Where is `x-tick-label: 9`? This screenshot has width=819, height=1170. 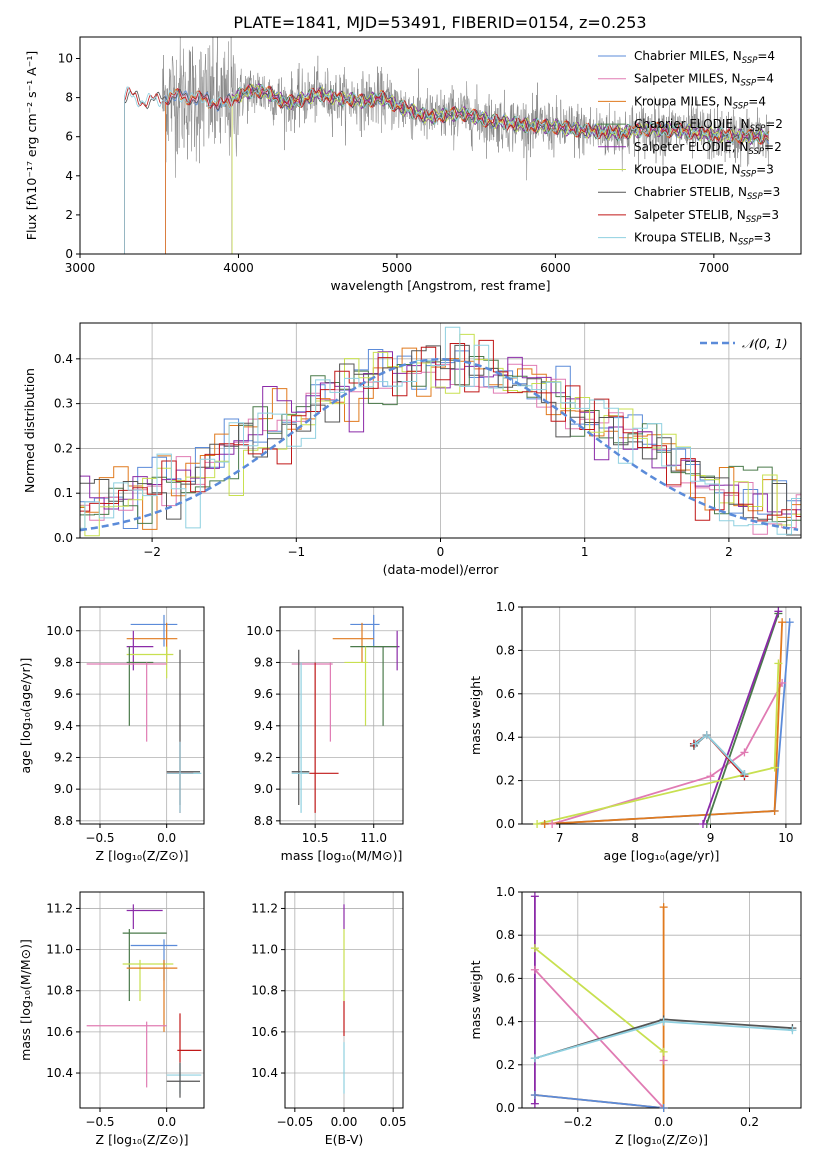 x-tick-label: 9 is located at coordinates (711, 838).